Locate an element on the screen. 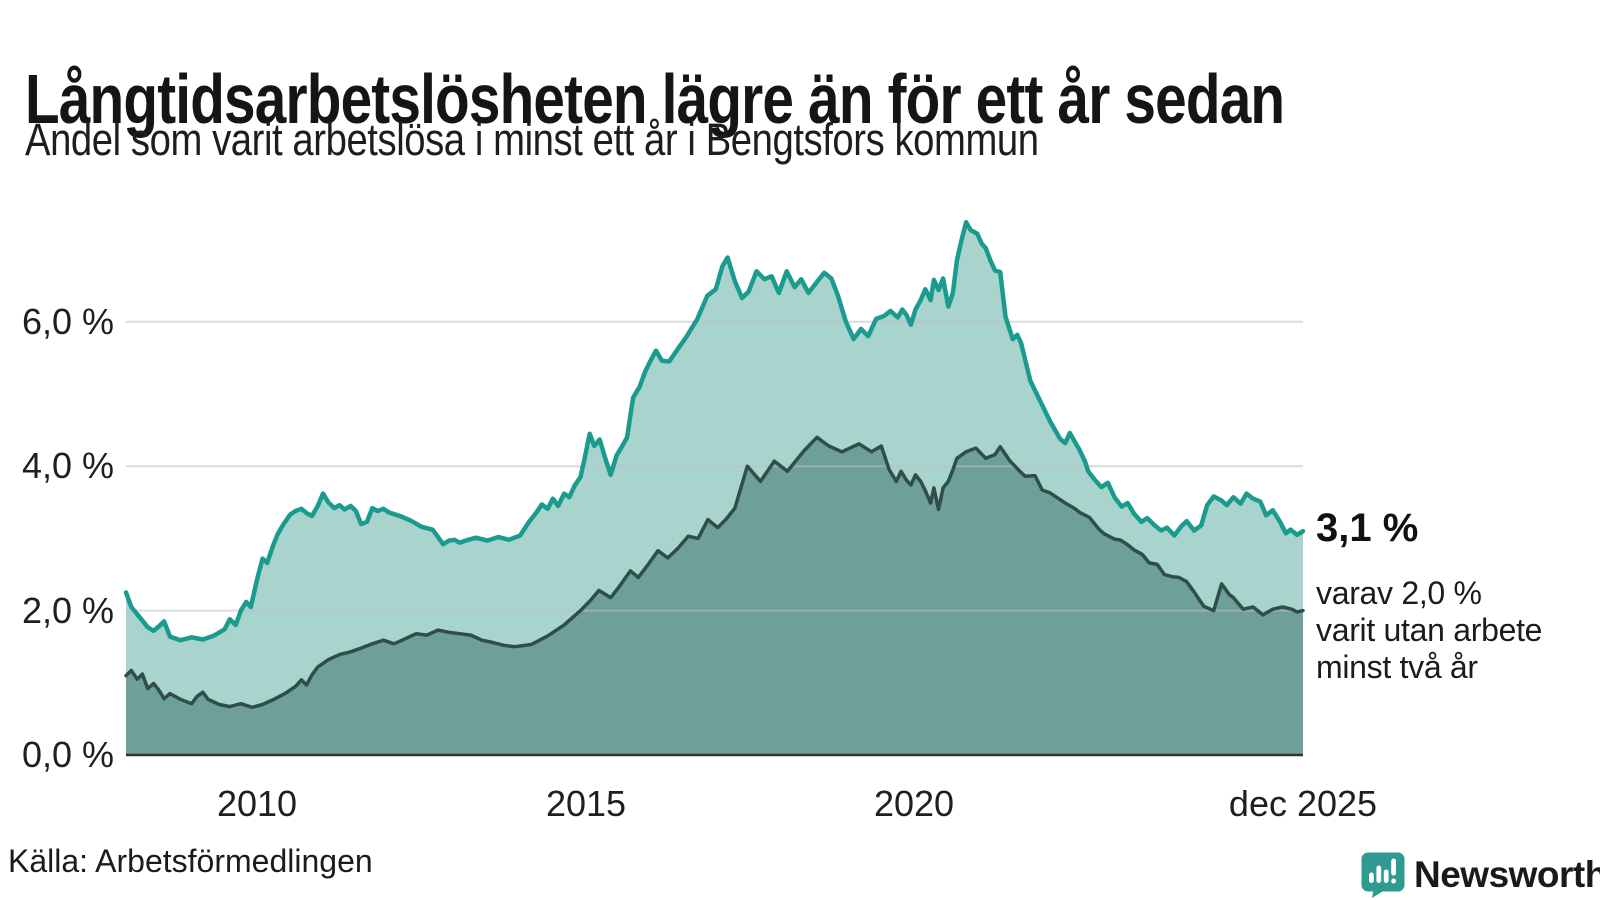 The width and height of the screenshot is (1600, 900). y-tick-label: 4,0 % is located at coordinates (67, 466).